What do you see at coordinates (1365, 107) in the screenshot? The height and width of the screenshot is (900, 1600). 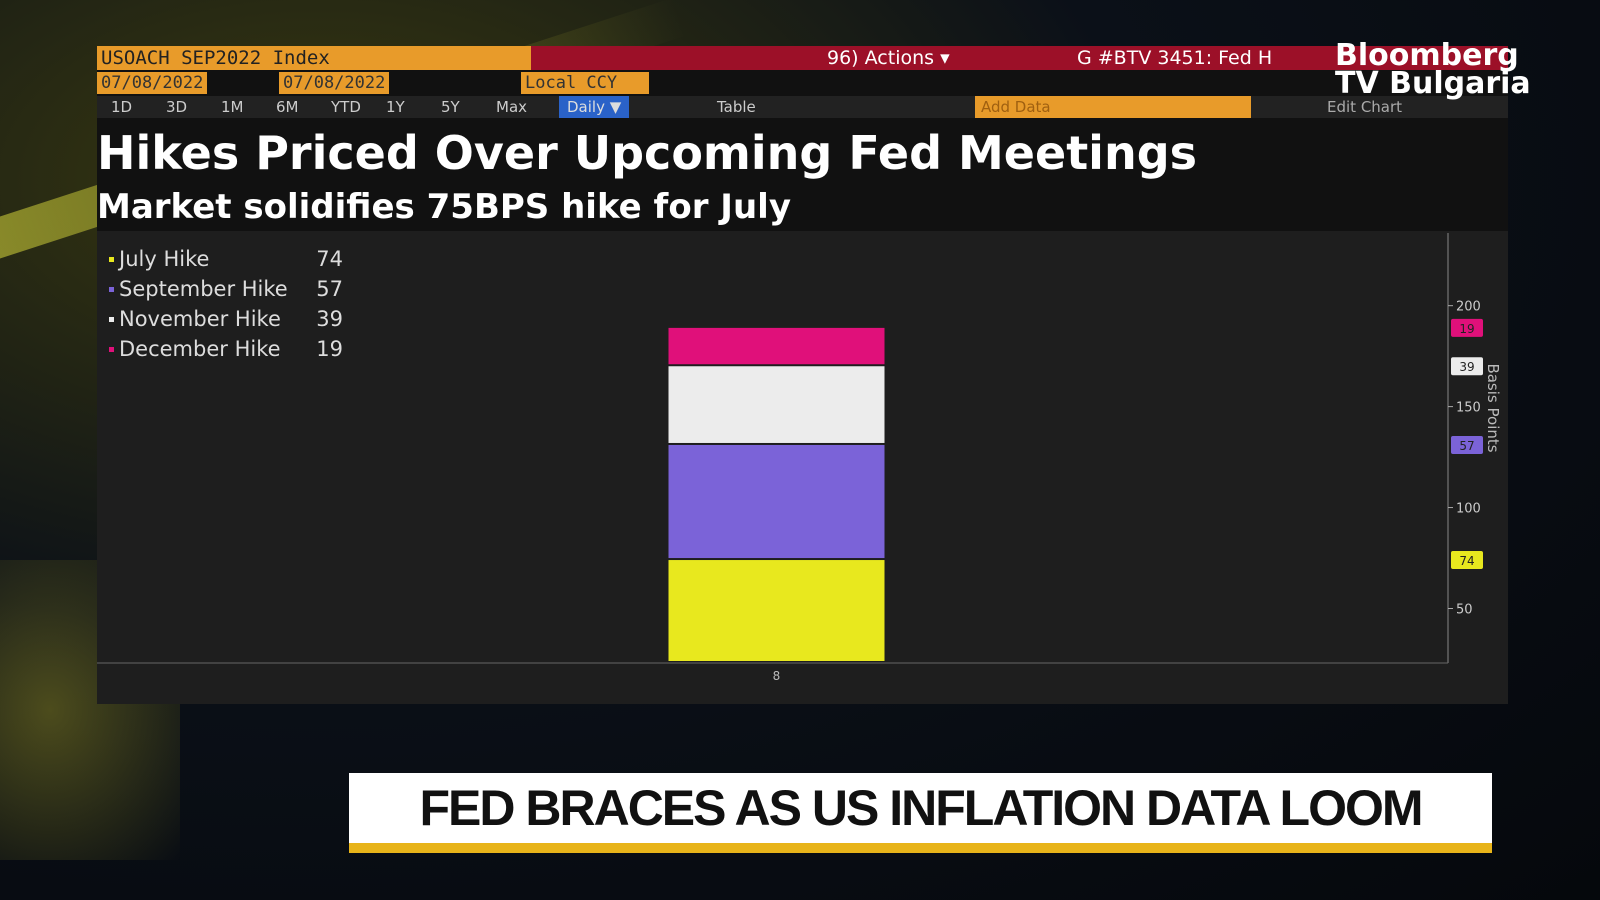 I see `edit-chart: Edit Chart` at bounding box center [1365, 107].